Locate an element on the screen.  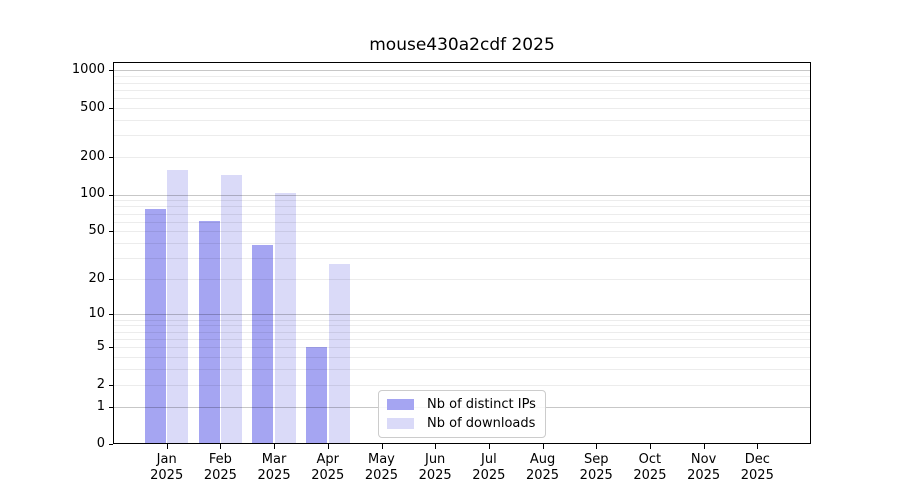
ytick-label-500: 500 is located at coordinates (92, 107).